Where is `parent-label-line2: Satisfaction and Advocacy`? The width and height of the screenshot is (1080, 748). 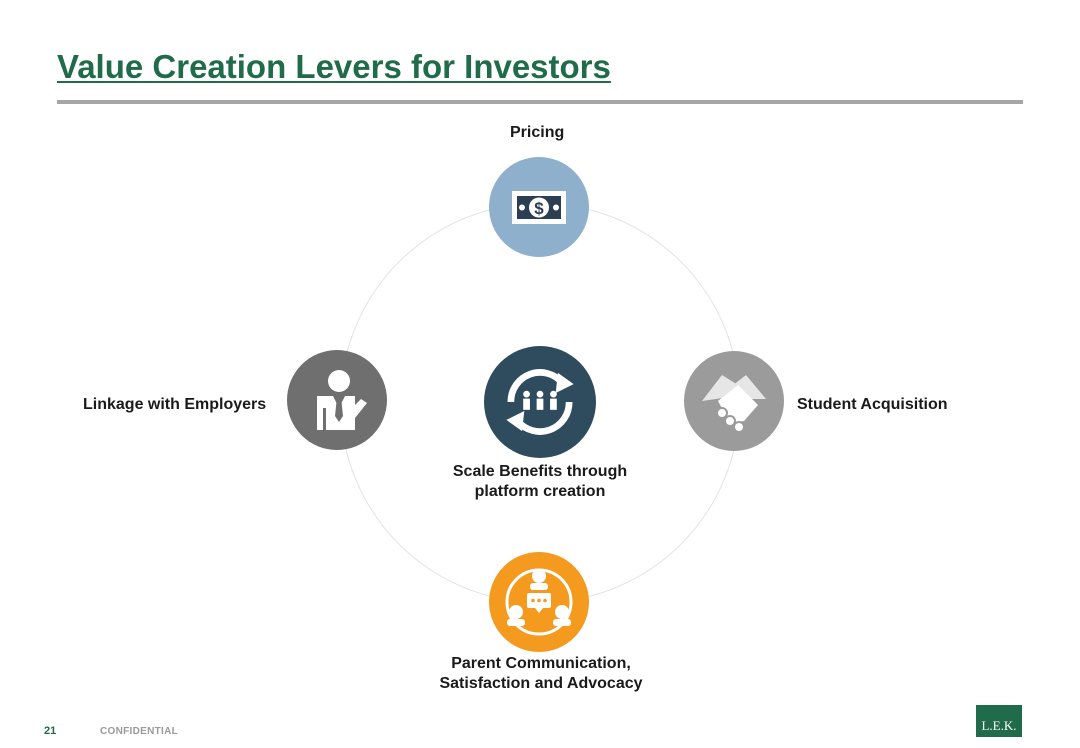
parent-label-line2: Satisfaction and Advocacy is located at coordinates (541, 683).